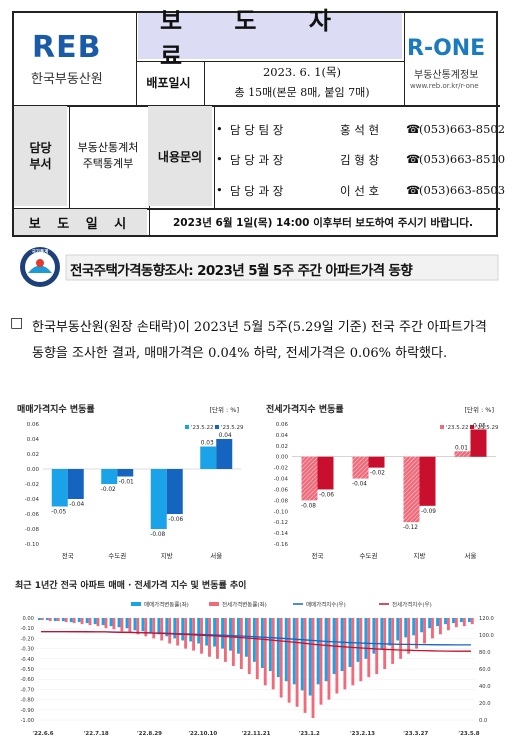 The image size is (514, 744). Describe the element at coordinates (420, 555) in the screenshot. I see `category-label: 지방` at that location.